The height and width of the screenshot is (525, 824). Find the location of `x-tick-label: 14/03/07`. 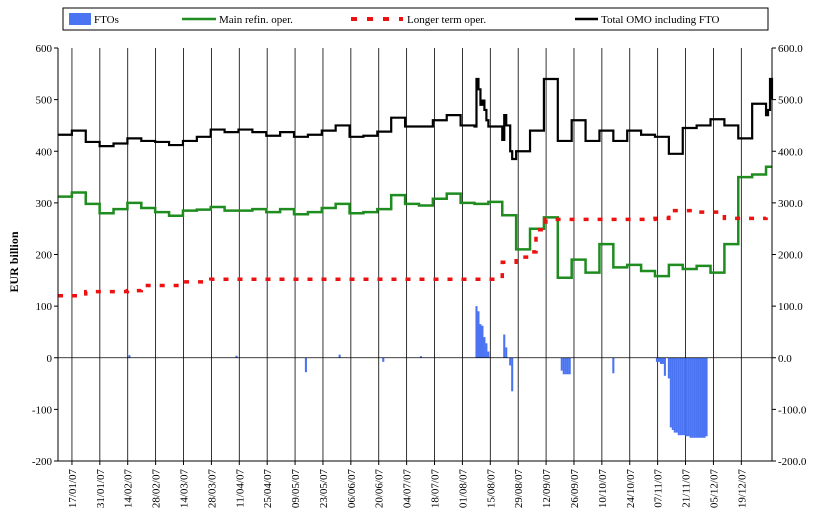

x-tick-label: 14/03/07 is located at coordinates (185, 489).